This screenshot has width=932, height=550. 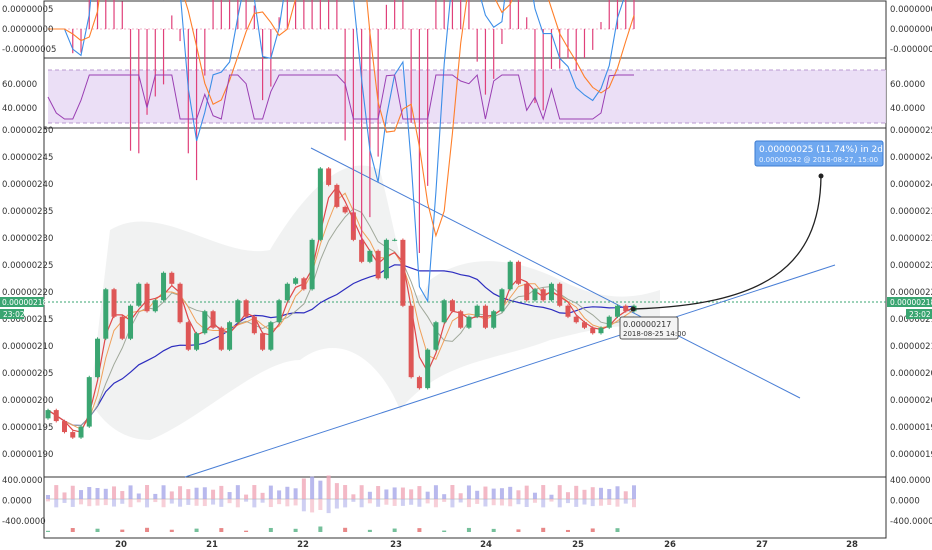 What do you see at coordinates (27, 185) in the screenshot?
I see `price-left-tick: 0.00000240` at bounding box center [27, 185].